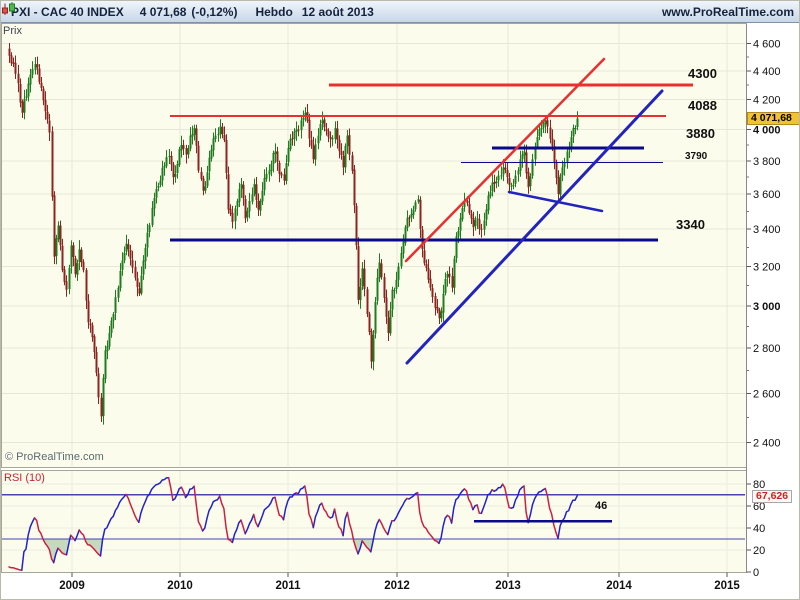 The image size is (800, 600). What do you see at coordinates (767, 444) in the screenshot?
I see `y-axis-tick-label: 2 400` at bounding box center [767, 444].